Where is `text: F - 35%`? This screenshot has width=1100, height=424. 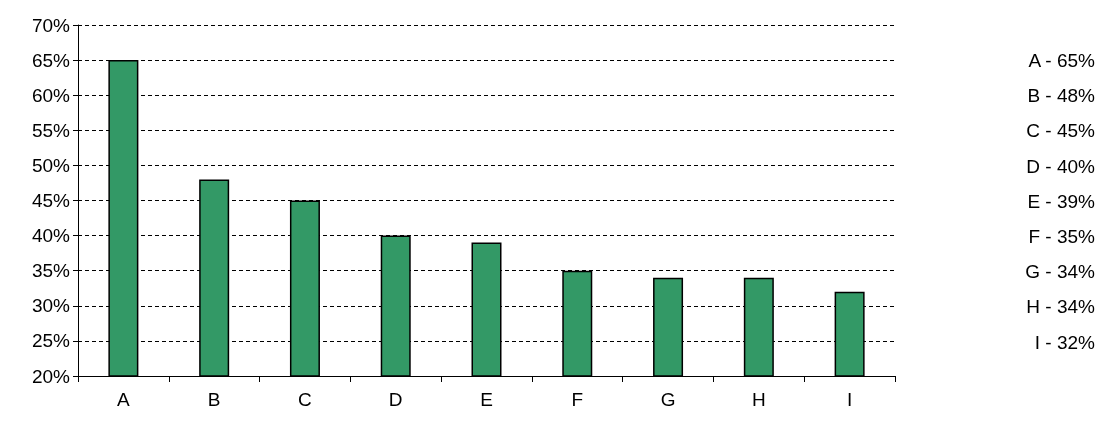 text: F - 35% is located at coordinates (1062, 236).